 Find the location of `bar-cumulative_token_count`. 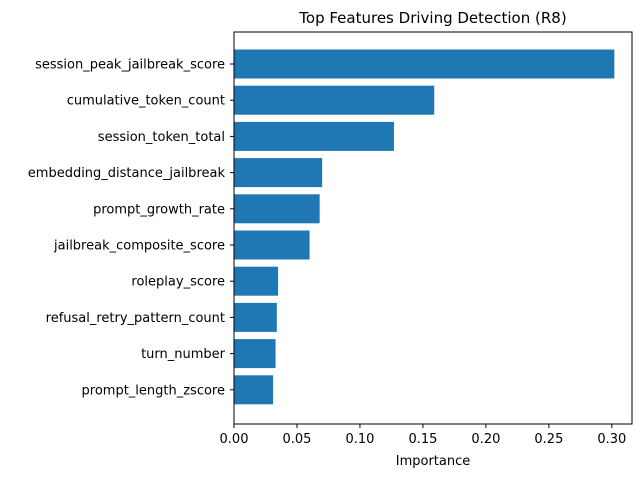

bar-cumulative_token_count is located at coordinates (334, 100).